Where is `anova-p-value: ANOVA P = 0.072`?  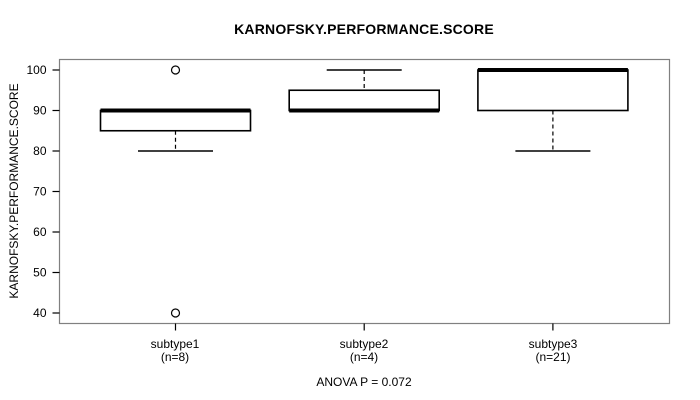
anova-p-value: ANOVA P = 0.072 is located at coordinates (364, 382).